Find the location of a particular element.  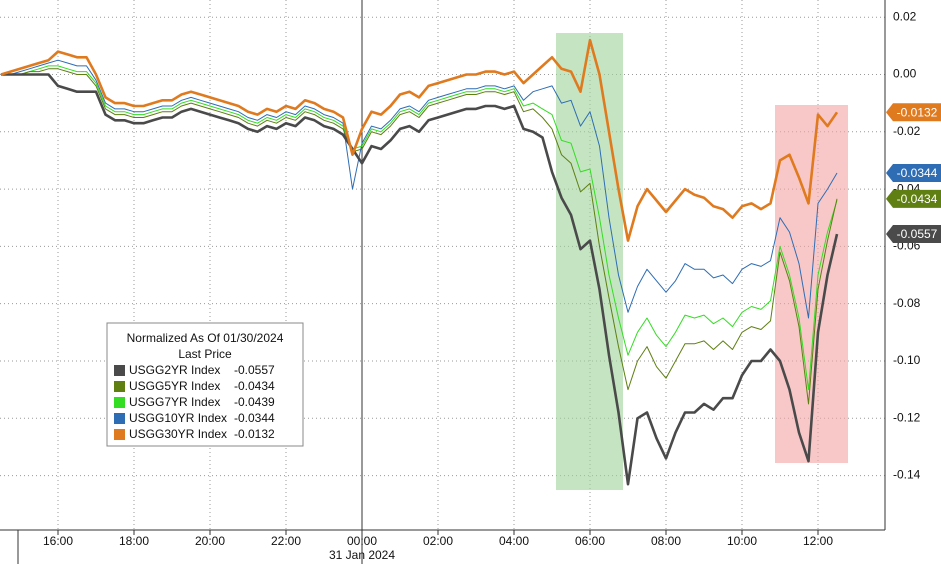

y-tick-label: -0.14 is located at coordinates (907, 475).